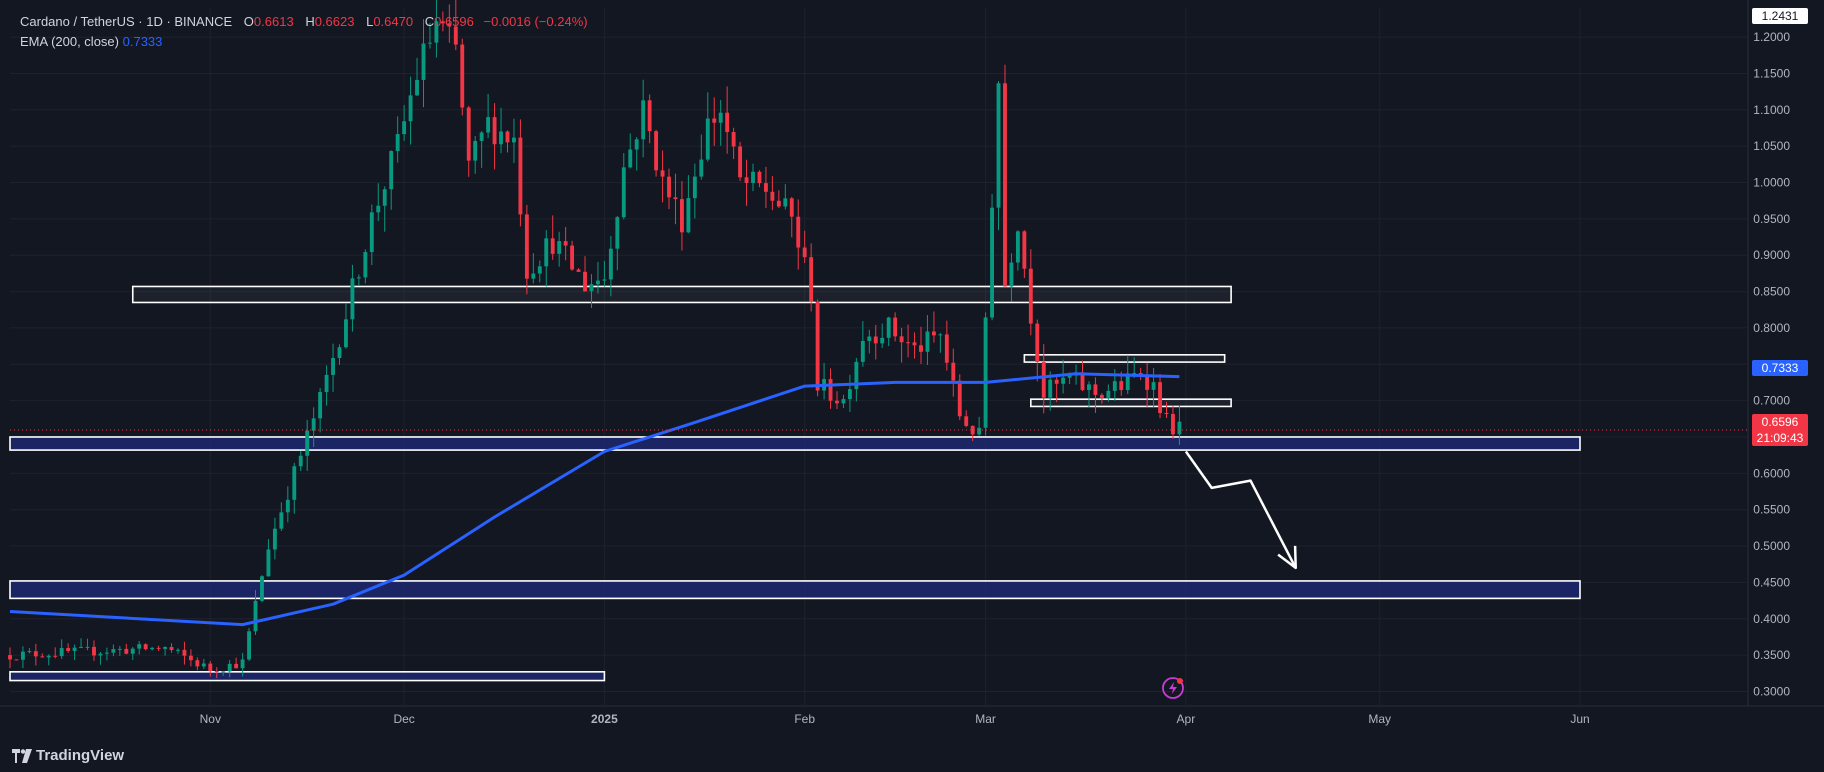  Describe the element at coordinates (403, 719) in the screenshot. I see `x-tick-label: Dec` at that location.